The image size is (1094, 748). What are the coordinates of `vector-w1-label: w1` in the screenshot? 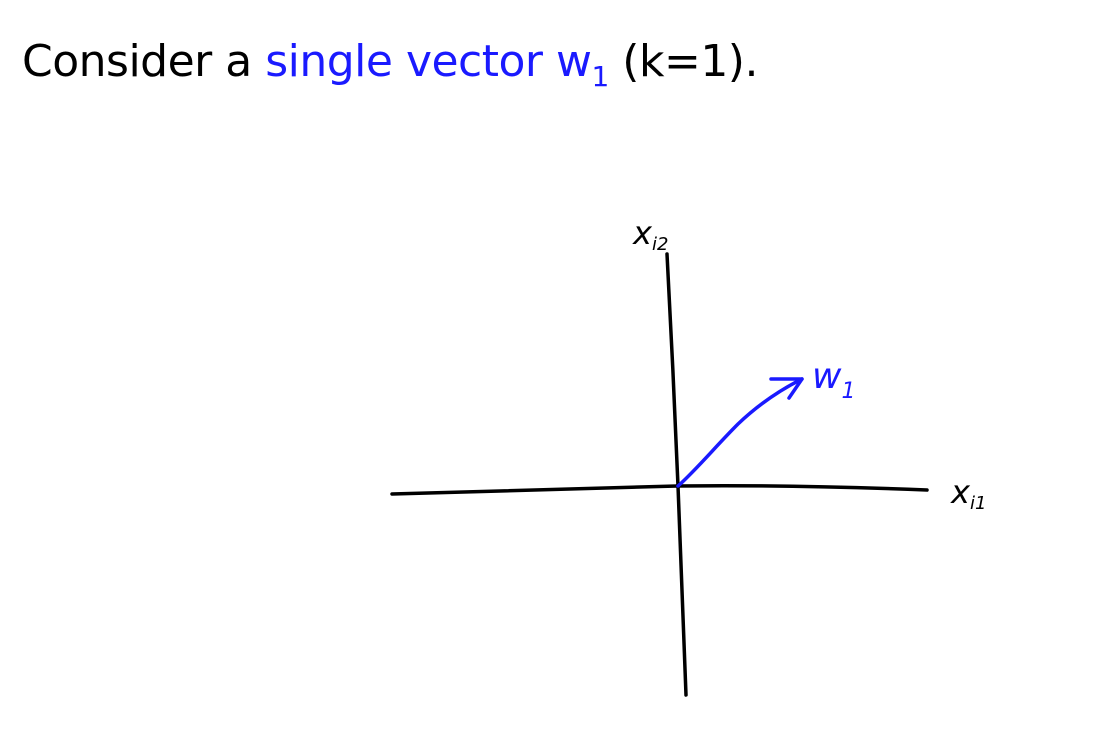 It's located at (833, 380).